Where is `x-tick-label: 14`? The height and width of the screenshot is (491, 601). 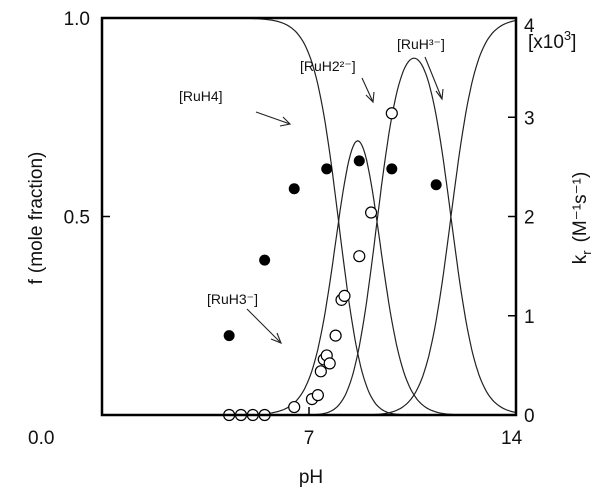
x-tick-label: 14 is located at coordinates (512, 438).